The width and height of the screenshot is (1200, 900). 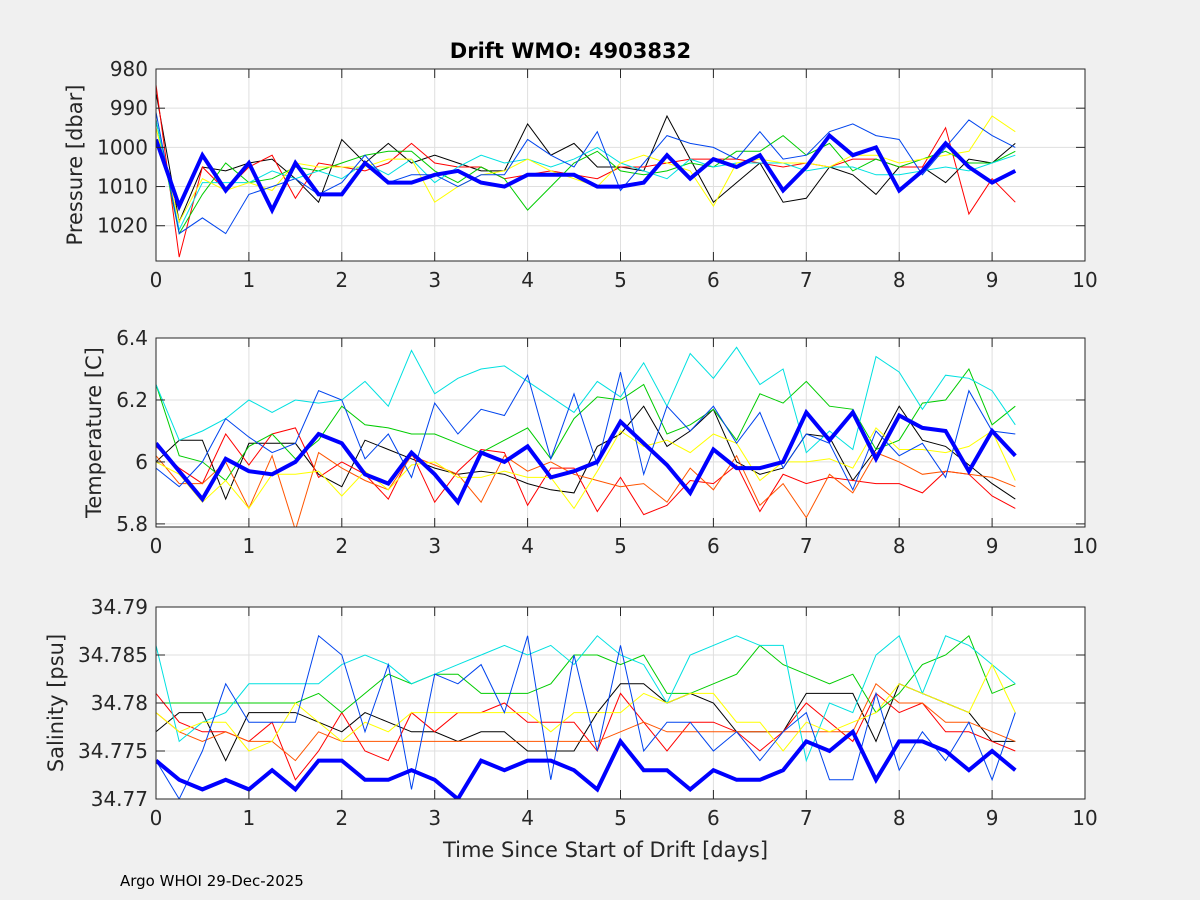 I want to click on y-tick-label: 1000, so click(x=122, y=147).